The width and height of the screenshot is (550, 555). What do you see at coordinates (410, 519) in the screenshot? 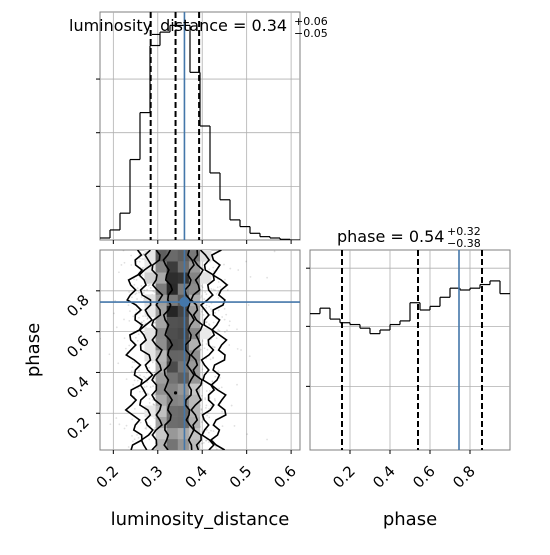
I see `phase-xlabel: phase` at bounding box center [410, 519].